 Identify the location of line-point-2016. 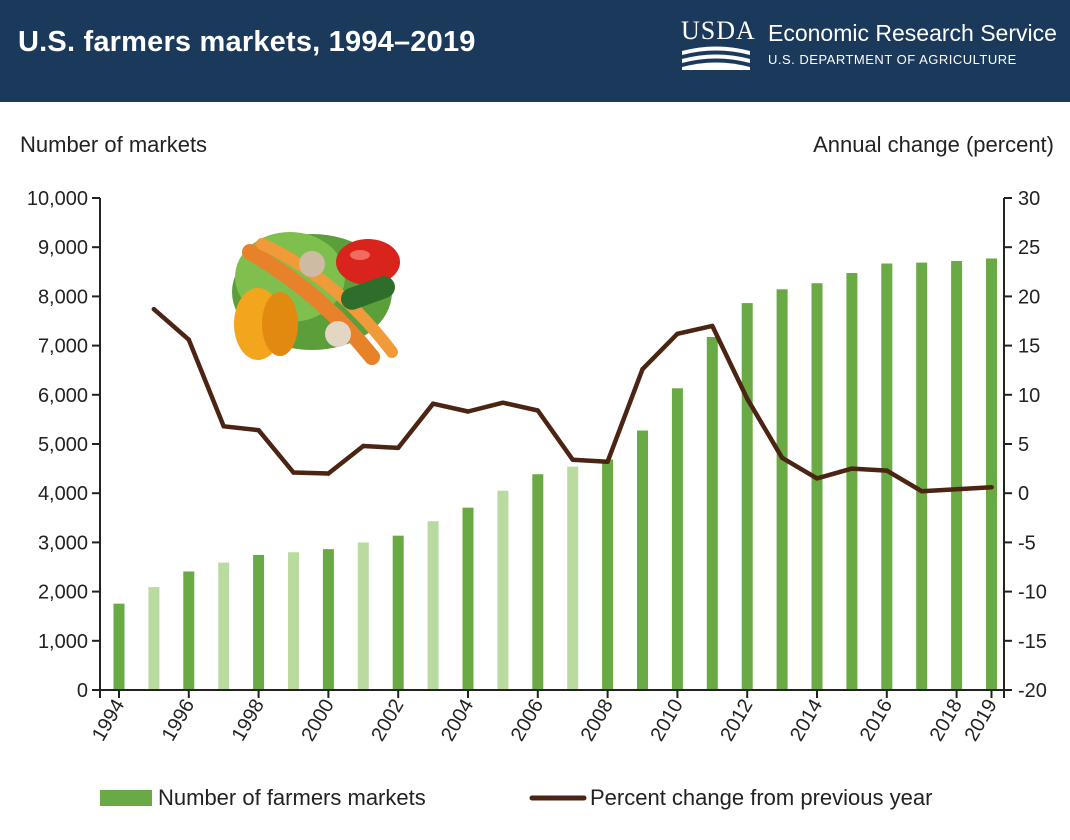
(886, 470).